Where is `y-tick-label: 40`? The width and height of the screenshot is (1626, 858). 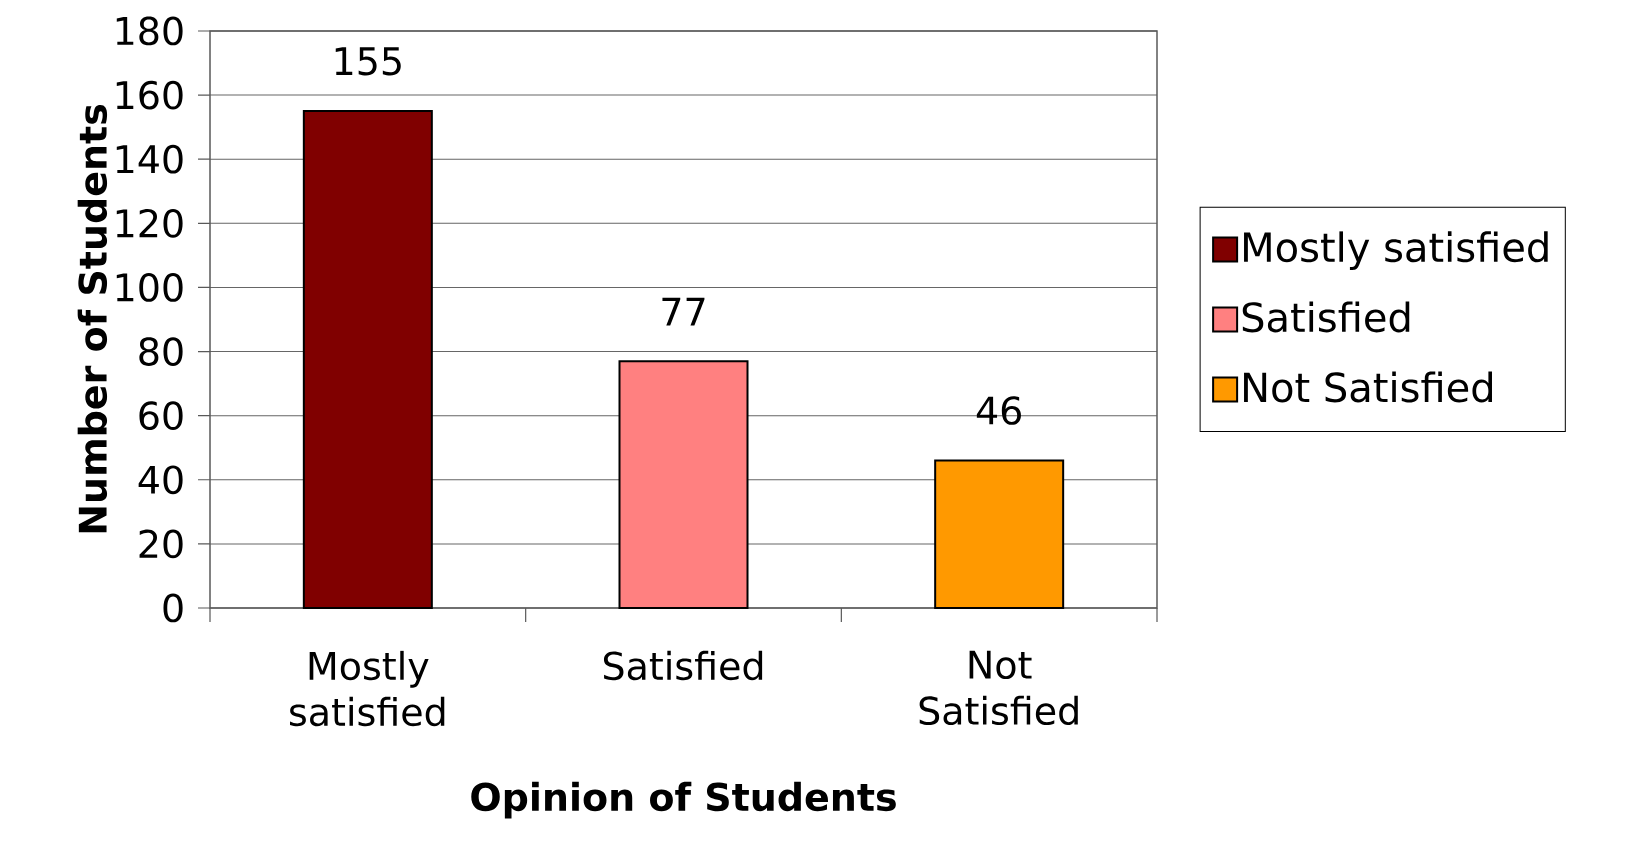
y-tick-label: 40 is located at coordinates (160, 480).